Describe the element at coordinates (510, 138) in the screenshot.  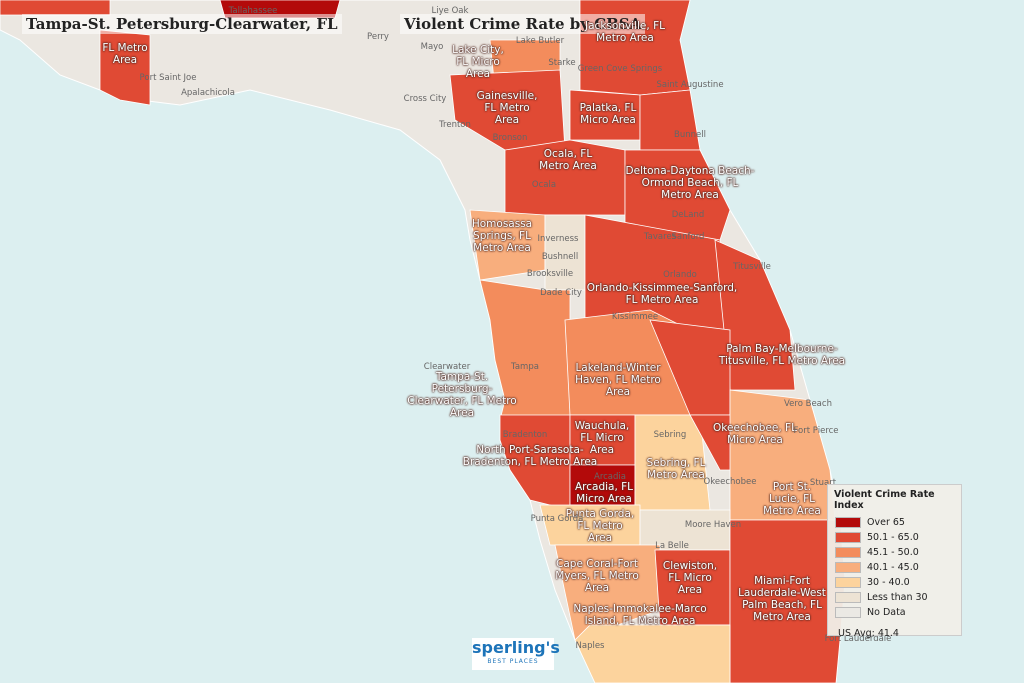
I see `city-label: Bronson` at that location.